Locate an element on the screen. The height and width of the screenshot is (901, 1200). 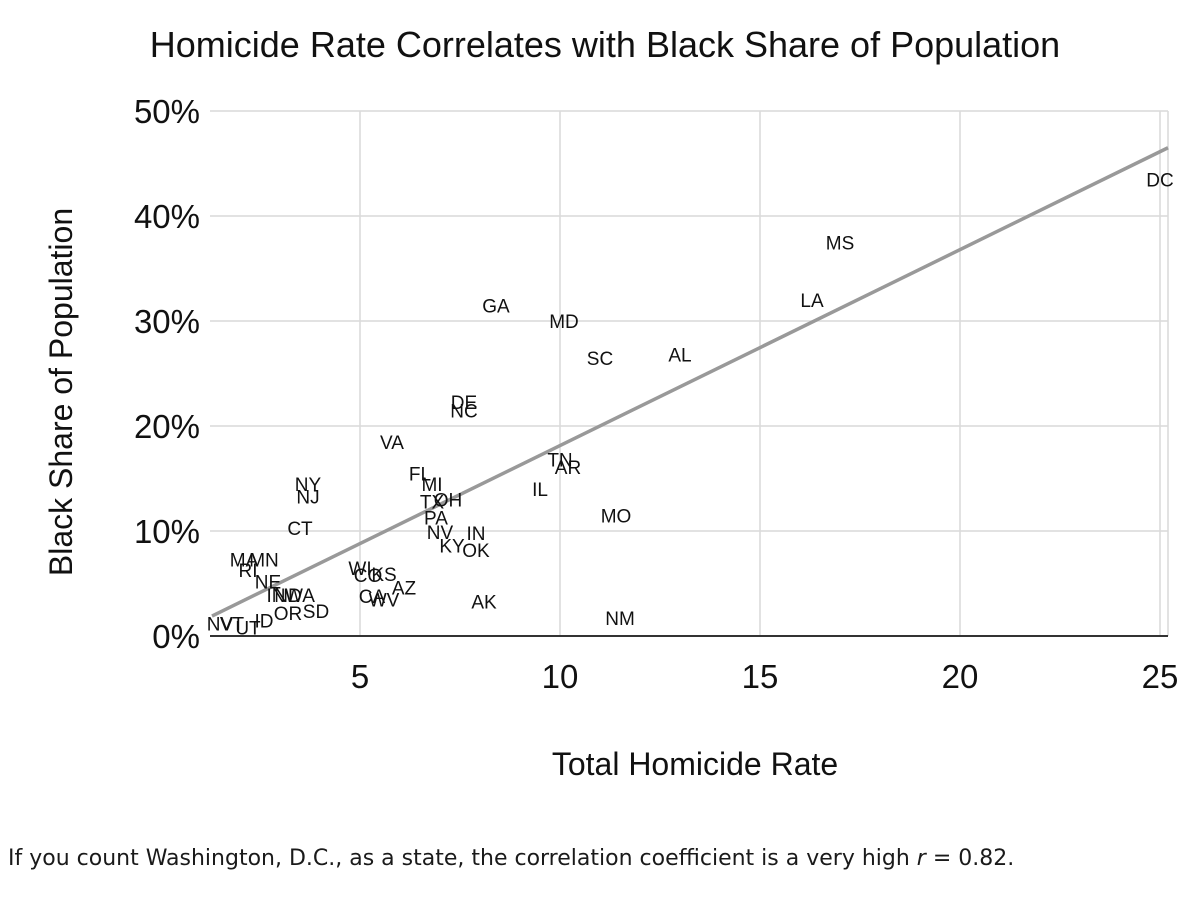
data-point-nc: NC is located at coordinates (463, 411).